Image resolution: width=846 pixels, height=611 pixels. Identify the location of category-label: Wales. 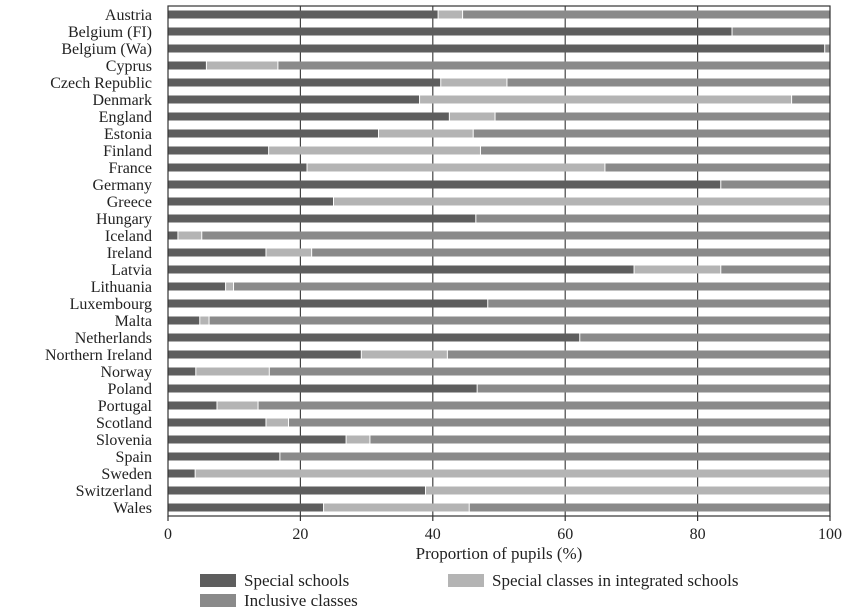
(132, 508).